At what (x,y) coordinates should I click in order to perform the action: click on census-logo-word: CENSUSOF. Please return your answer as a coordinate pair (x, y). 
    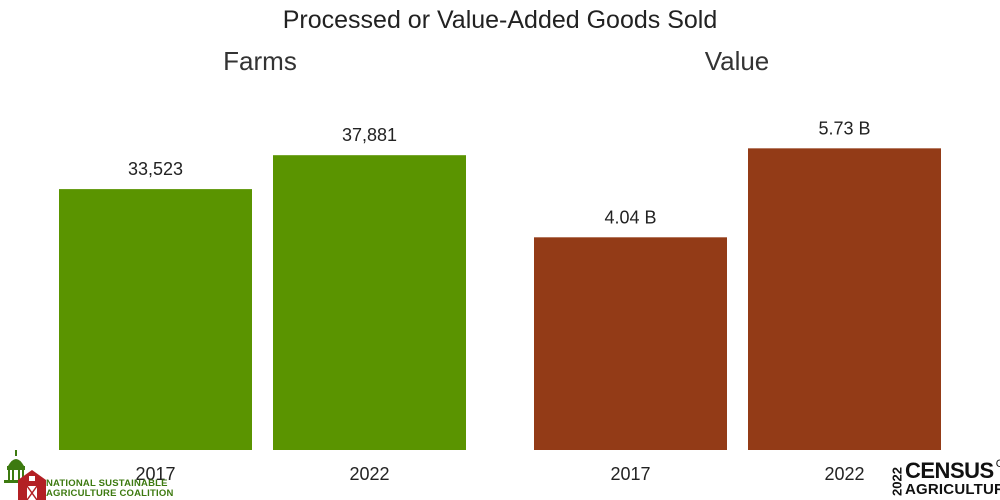
    Looking at the image, I should click on (952, 470).